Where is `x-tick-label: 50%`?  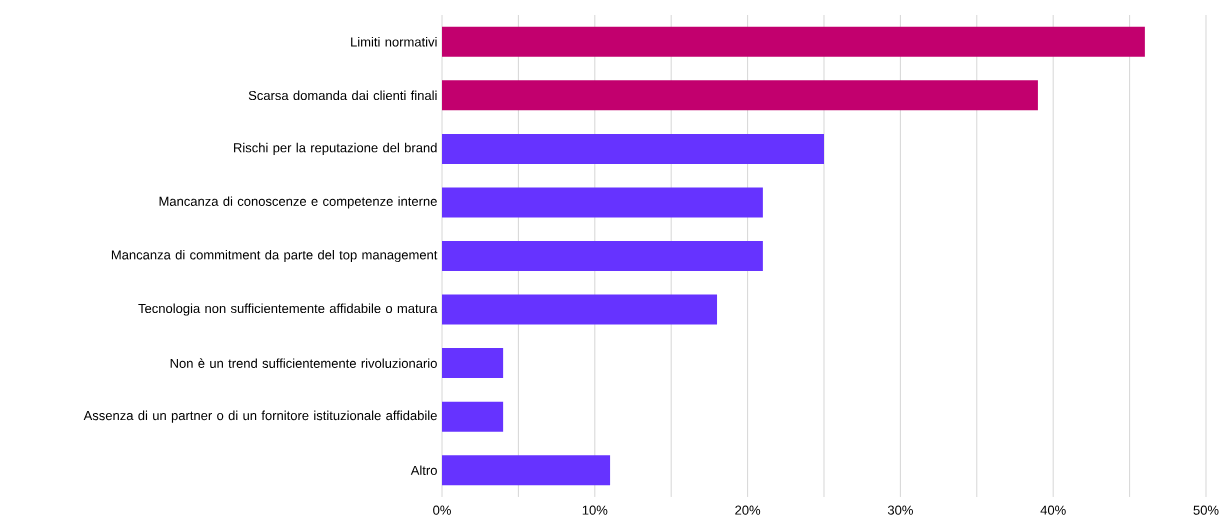 x-tick-label: 50% is located at coordinates (1206, 510).